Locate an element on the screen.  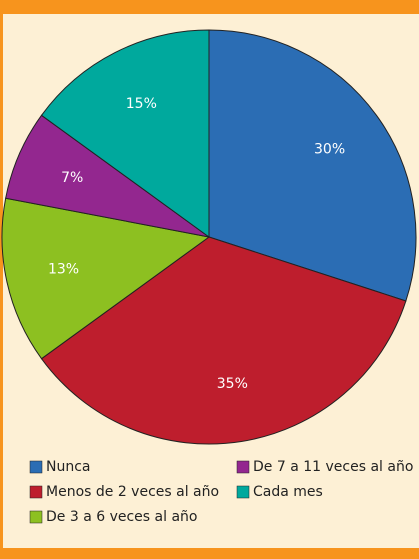
legend-label: De 7 a 11 veces al año is located at coordinates (333, 467).